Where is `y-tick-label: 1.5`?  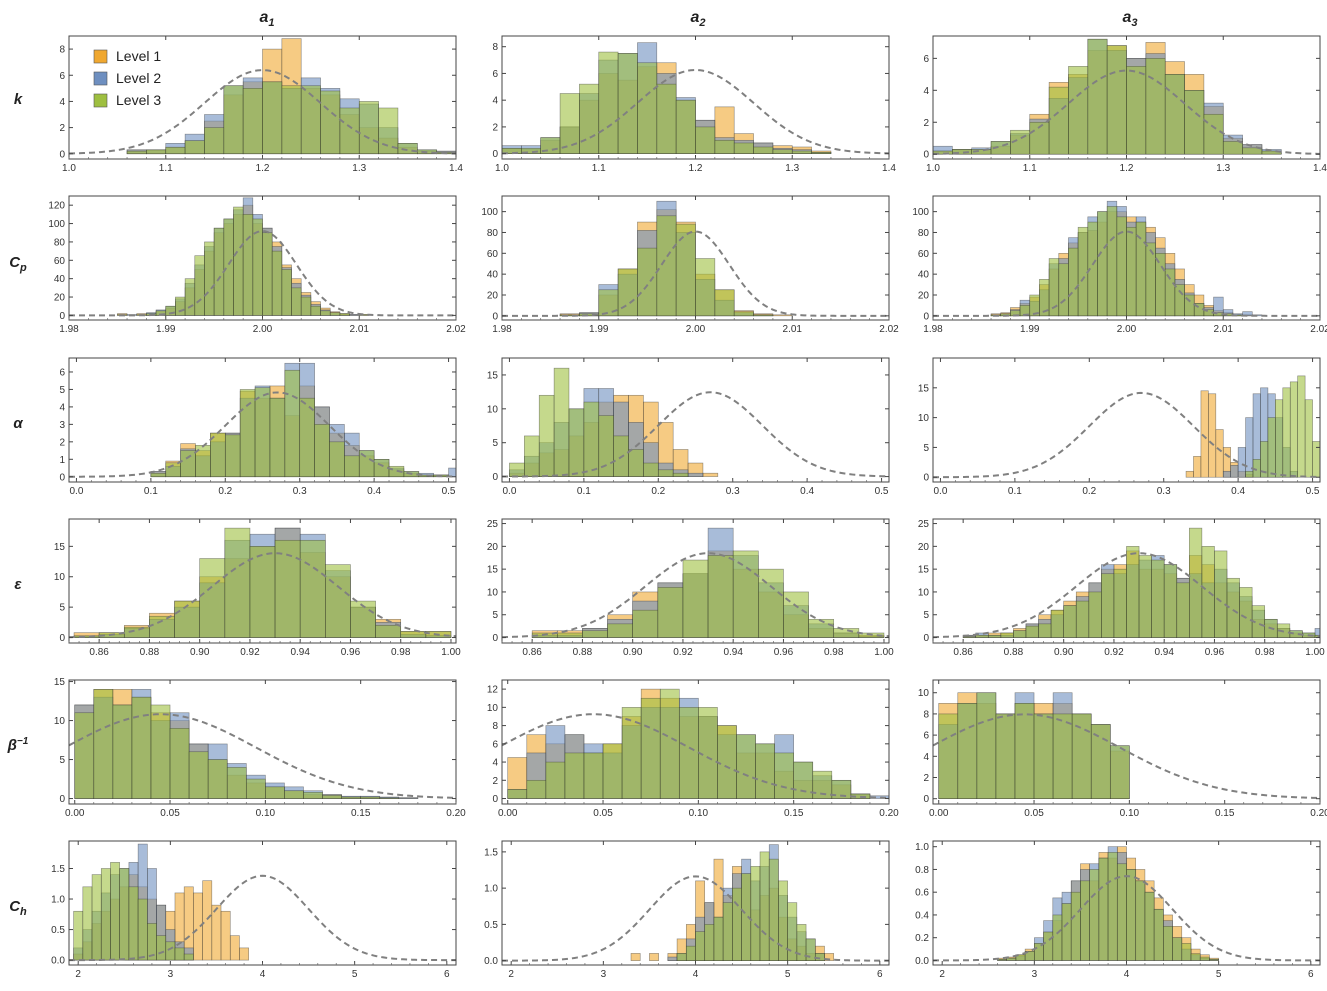 y-tick-label: 1.5 is located at coordinates (58, 869).